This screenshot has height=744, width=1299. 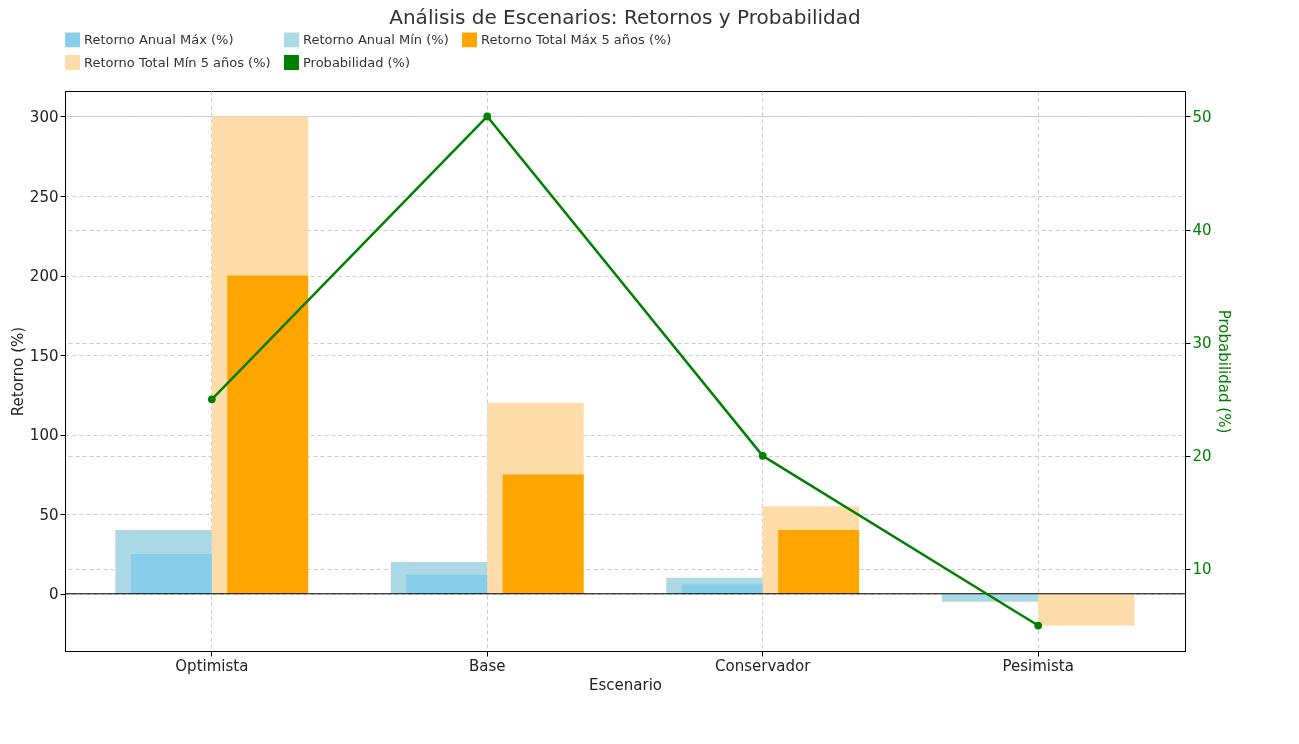 I want to click on x-axis-title: Escenario, so click(x=625, y=684).